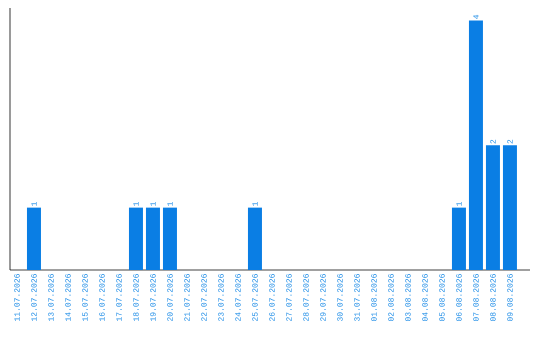 The height and width of the screenshot is (340, 540). I want to click on x-tick-label: 04.08.2026, so click(425, 298).